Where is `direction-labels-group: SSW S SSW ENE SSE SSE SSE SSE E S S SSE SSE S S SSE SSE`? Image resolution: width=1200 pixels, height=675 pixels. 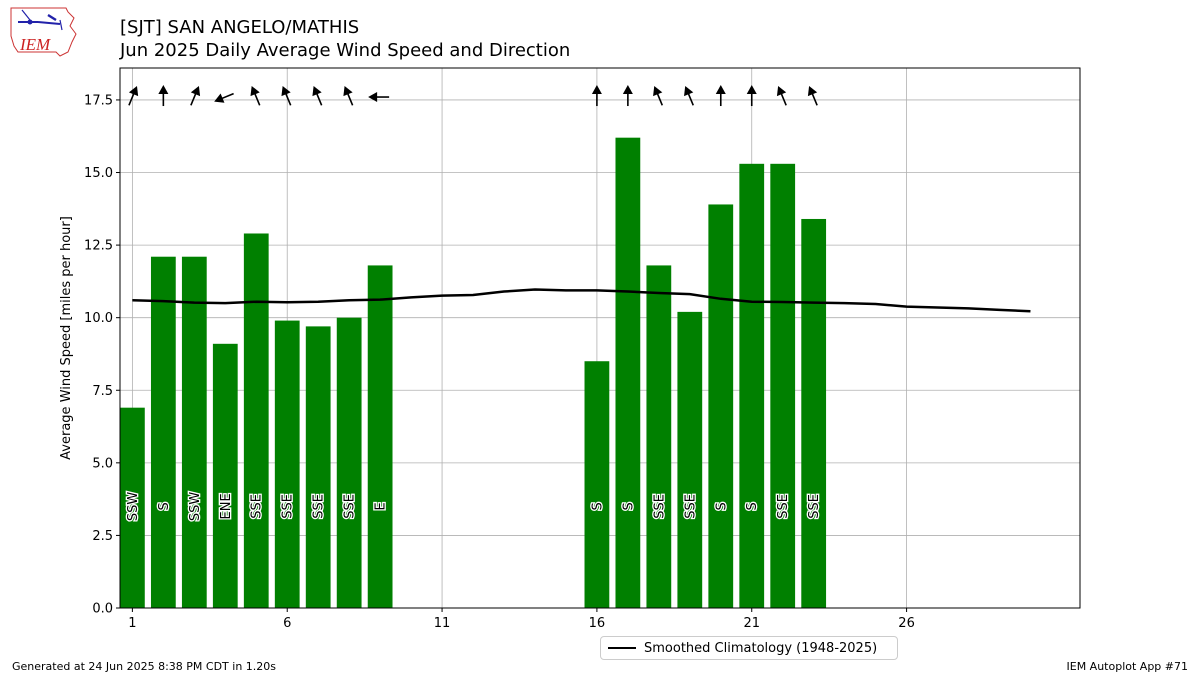
direction-labels-group: SSW S SSW ENE SSE SSE SSE SSE E S S SSE SSE S S SSE SSE is located at coordinates (474, 506).